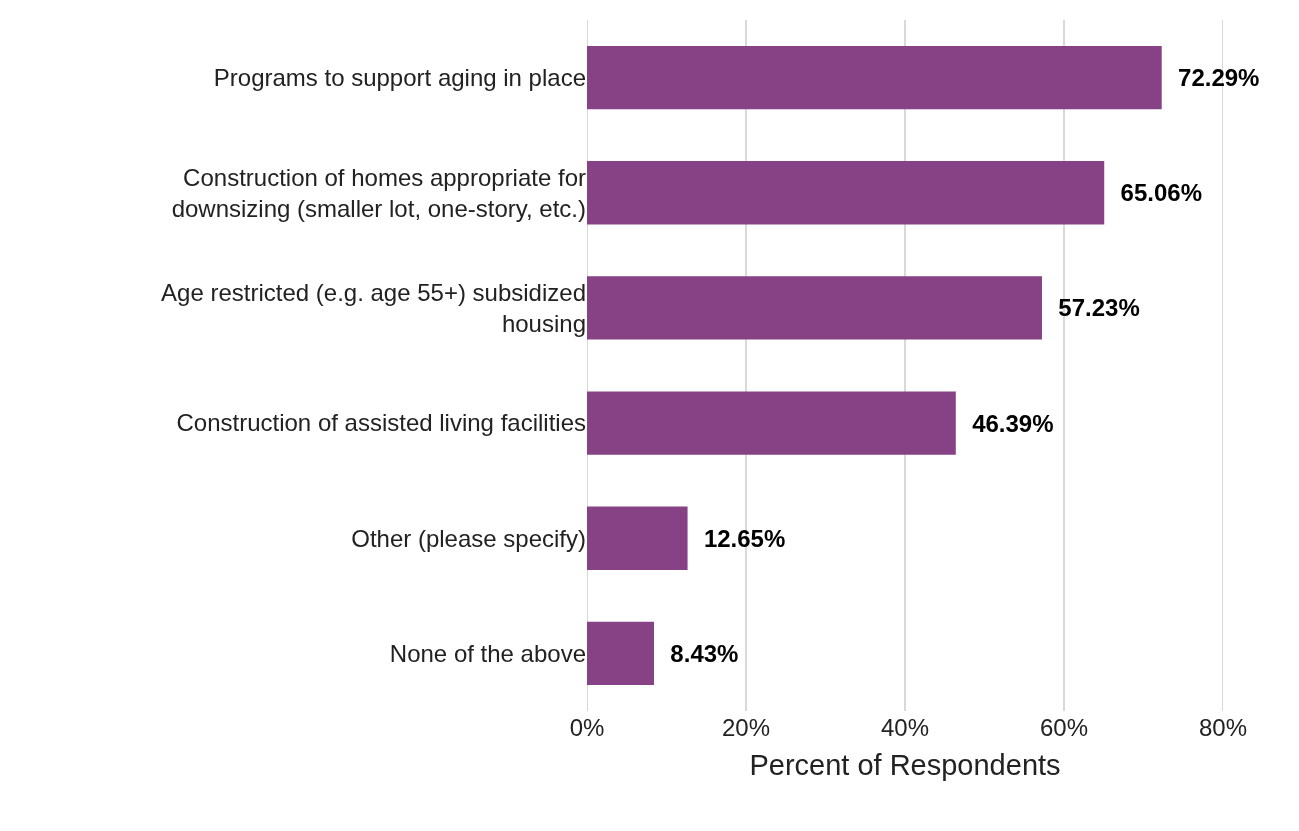  I want to click on data-label: 72.29%, so click(1219, 78).